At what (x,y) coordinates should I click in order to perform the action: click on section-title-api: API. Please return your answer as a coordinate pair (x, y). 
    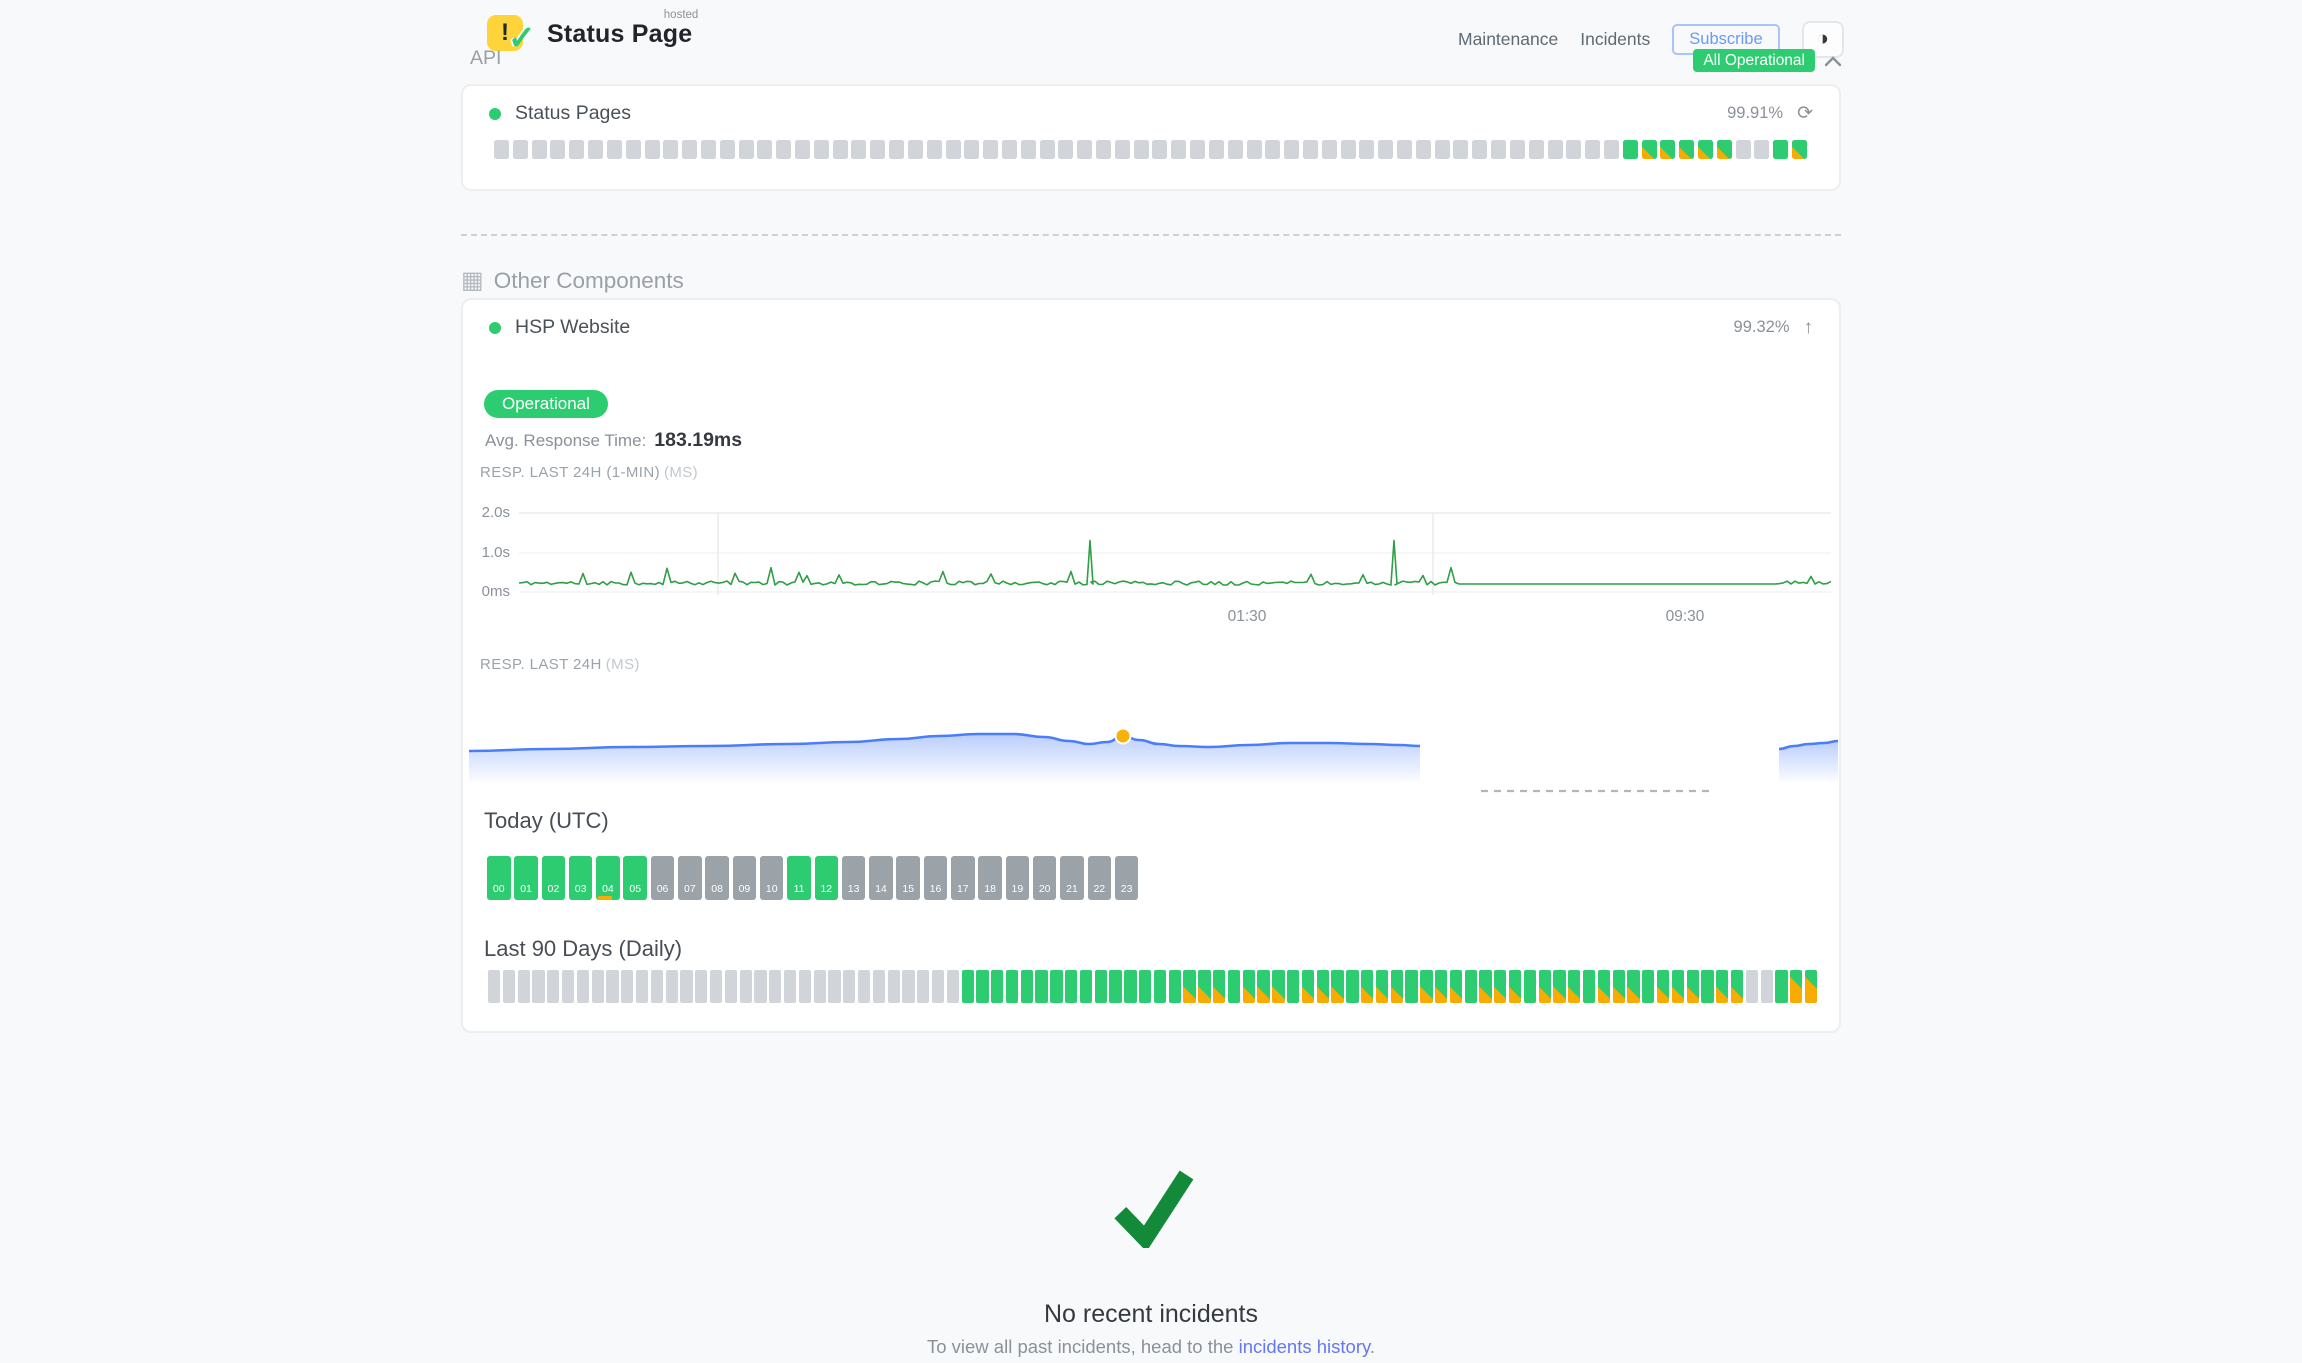
    Looking at the image, I should click on (486, 58).